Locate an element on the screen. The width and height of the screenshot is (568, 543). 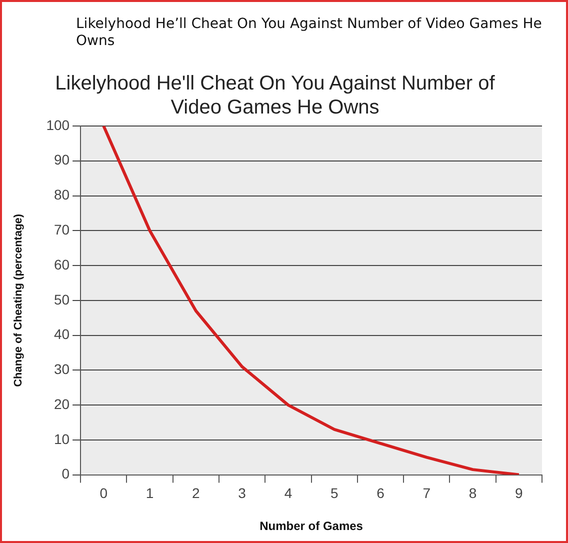
chart-title: Likelyhood He'll Cheat On You Against Number of Video Games He Owns is located at coordinates (275, 95).